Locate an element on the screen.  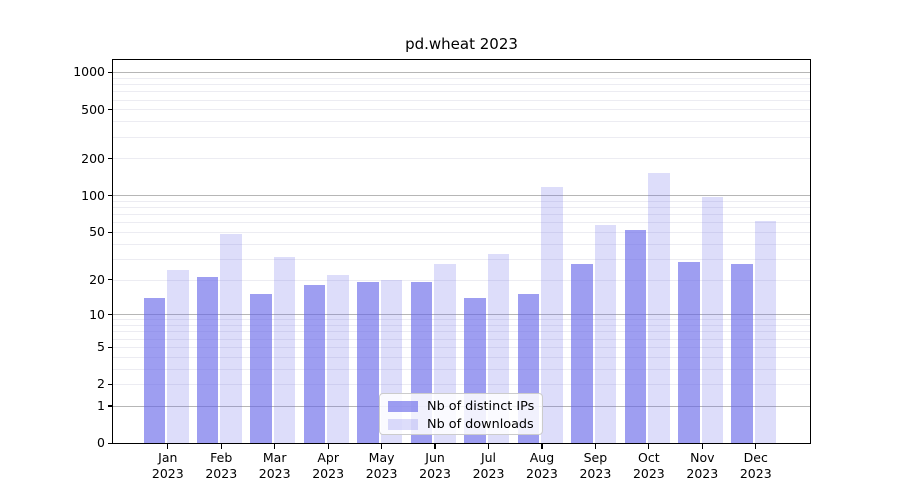
legend-item-distinct-ips: Nb of distinct IPs is located at coordinates (461, 406).